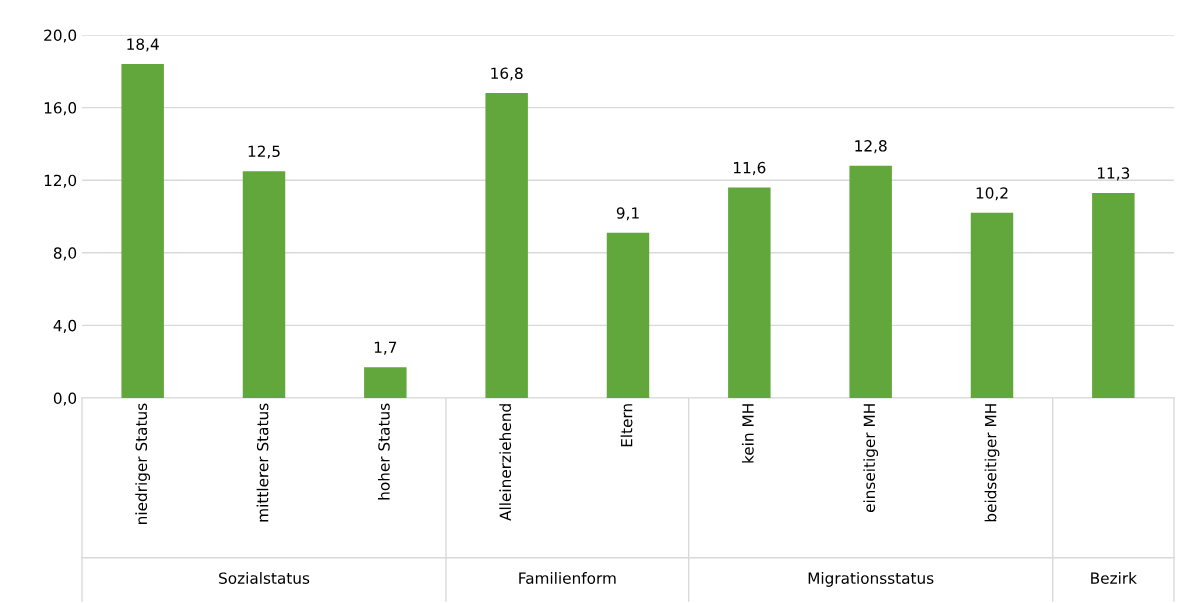 This screenshot has height=603, width=1199. Describe the element at coordinates (871, 458) in the screenshot. I see `x-tick-label: einseitiger MH` at that location.